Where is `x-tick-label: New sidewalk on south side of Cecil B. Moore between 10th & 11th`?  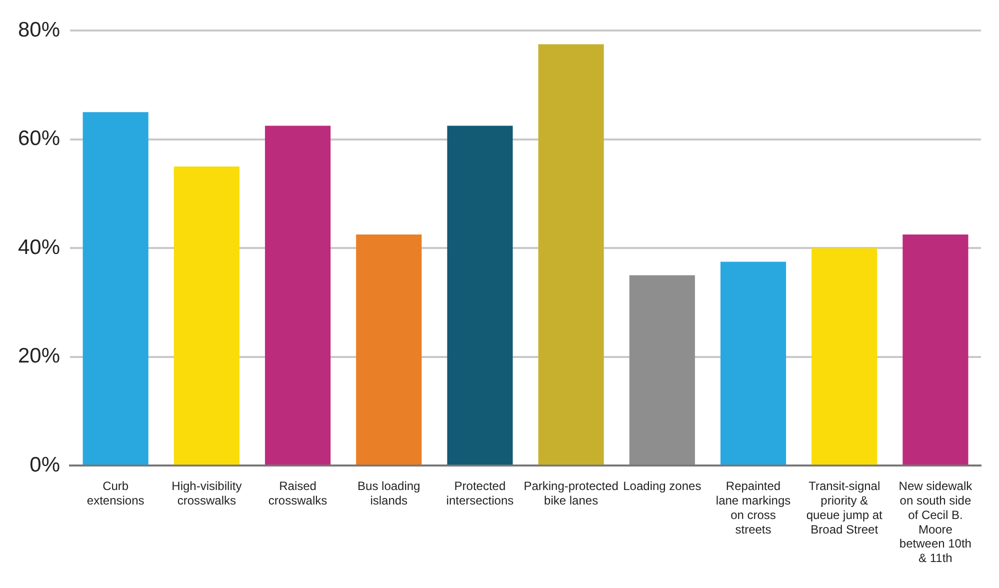 x-tick-label: New sidewalk on south side of Cecil B. Moore between 10th & 11th is located at coordinates (936, 522).